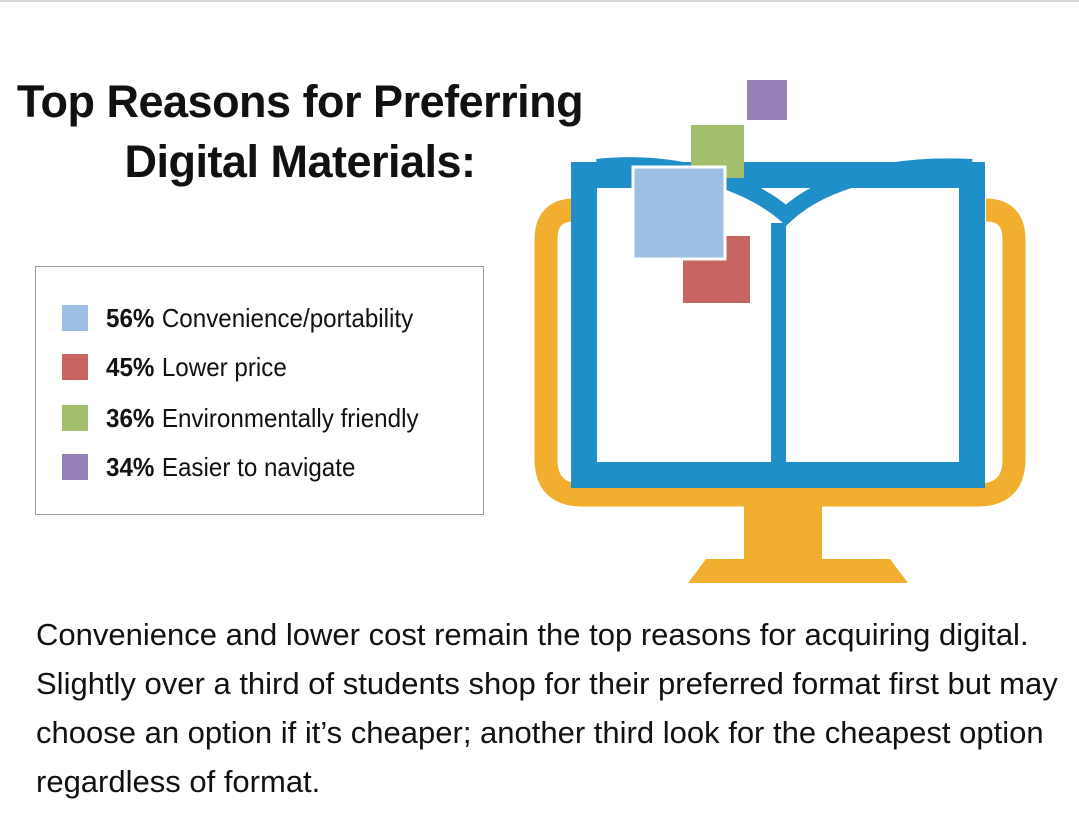  Describe the element at coordinates (767, 100) in the screenshot. I see `floating-square-navigation` at that location.